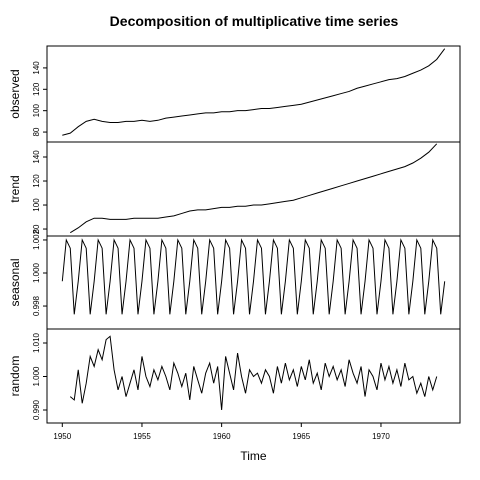  I want to click on y-axis-label: seasonal, so click(15, 282).